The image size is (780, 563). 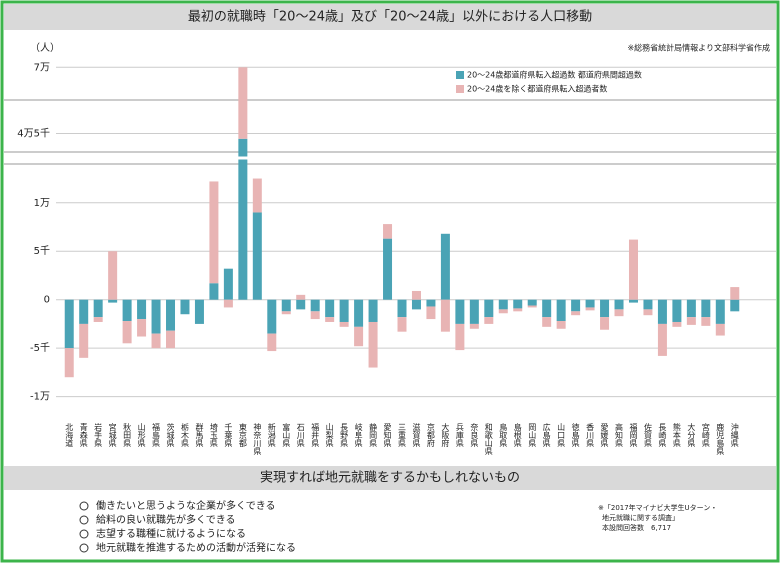 What do you see at coordinates (636, 527) in the screenshot?
I see `survey-note: 本設問回答数 6,717` at bounding box center [636, 527].